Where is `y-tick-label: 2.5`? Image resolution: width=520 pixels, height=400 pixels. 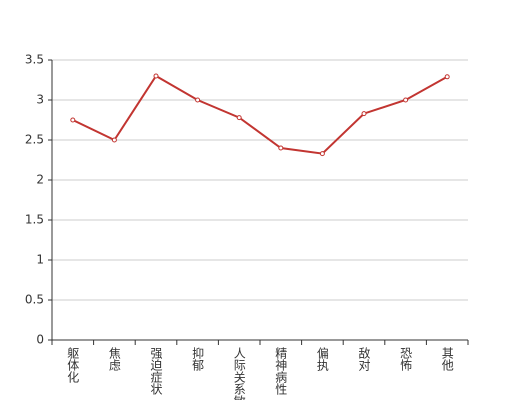 y-tick-label: 2.5 is located at coordinates (34, 140).